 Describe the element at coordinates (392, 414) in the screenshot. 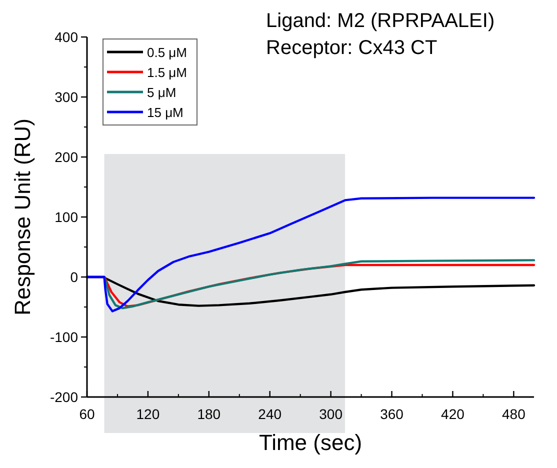

I see `x-tick-label: 360` at that location.